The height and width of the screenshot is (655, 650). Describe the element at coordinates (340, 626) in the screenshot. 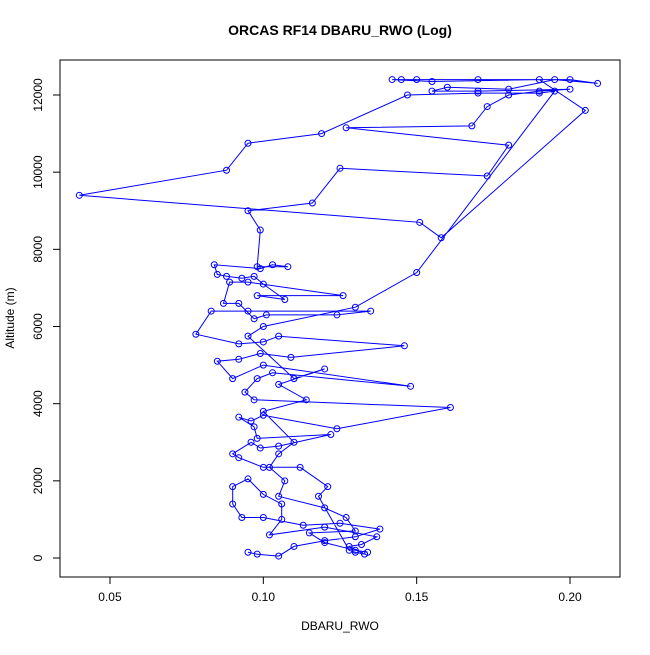

I see `x-axis-label: DBARU_RWO` at that location.